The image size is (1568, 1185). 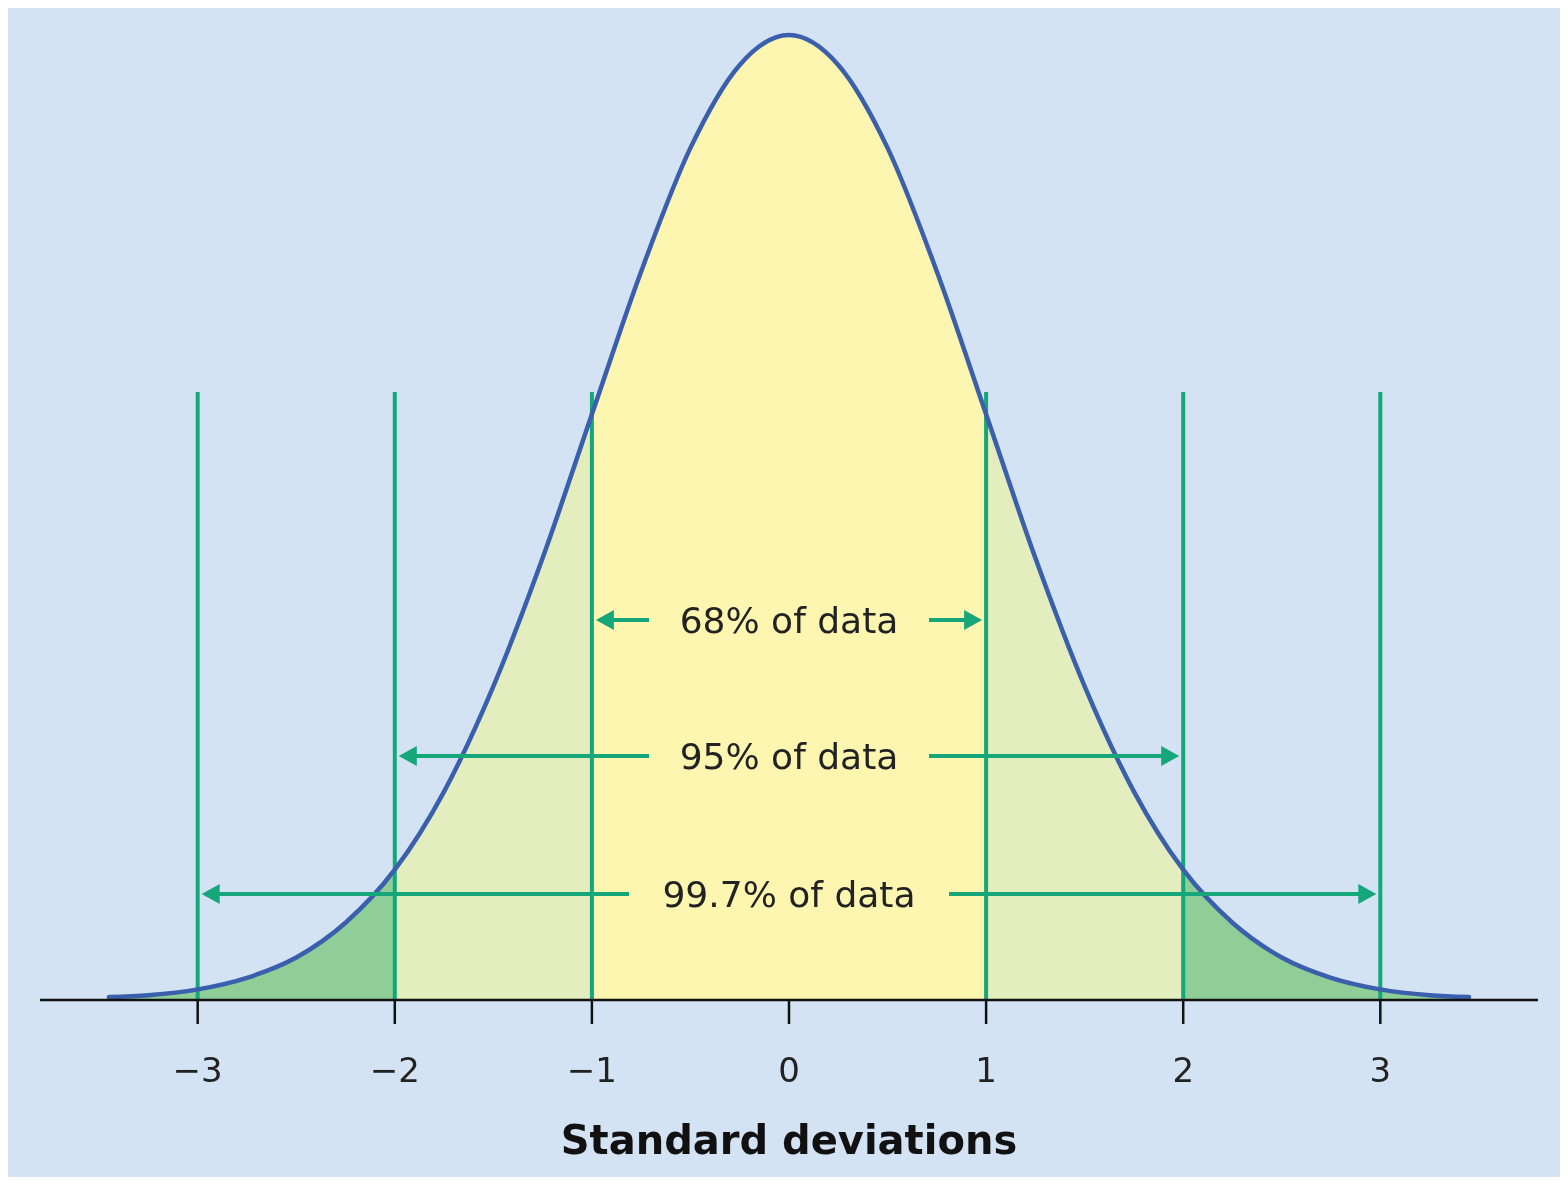 I want to click on x-tick-label: 0, so click(x=789, y=1070).